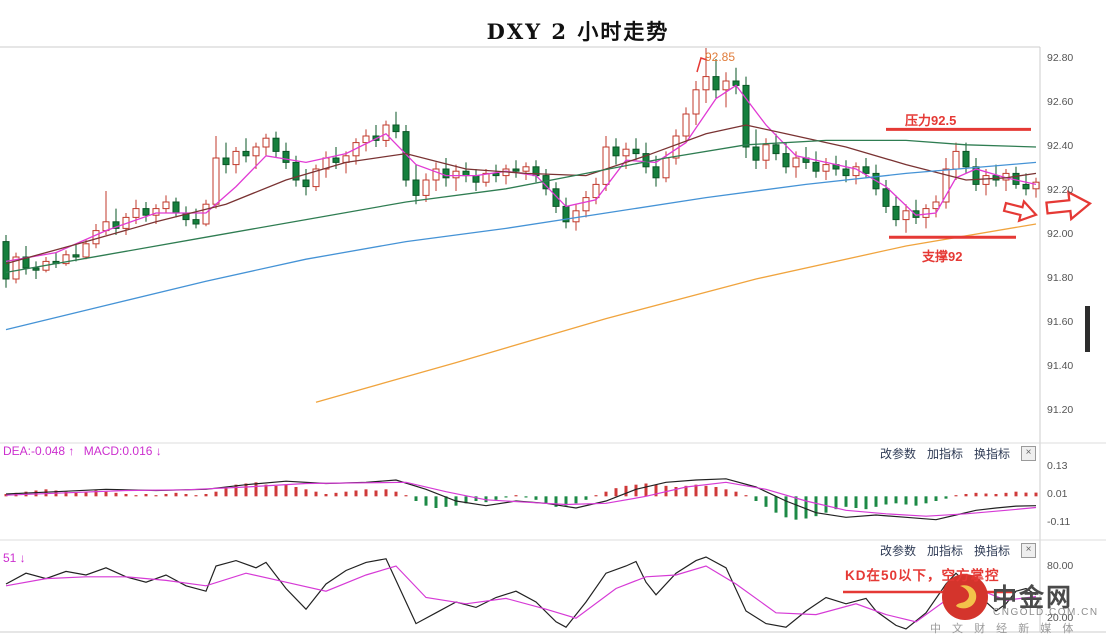  Describe the element at coordinates (1020, 211) in the screenshot. I see `trend-arrow-icon` at that location.